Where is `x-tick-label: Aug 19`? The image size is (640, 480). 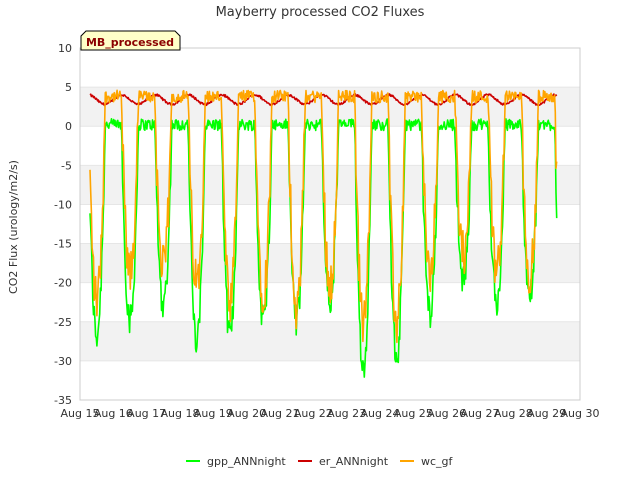 x-tick-label: Aug 19 is located at coordinates (213, 413).